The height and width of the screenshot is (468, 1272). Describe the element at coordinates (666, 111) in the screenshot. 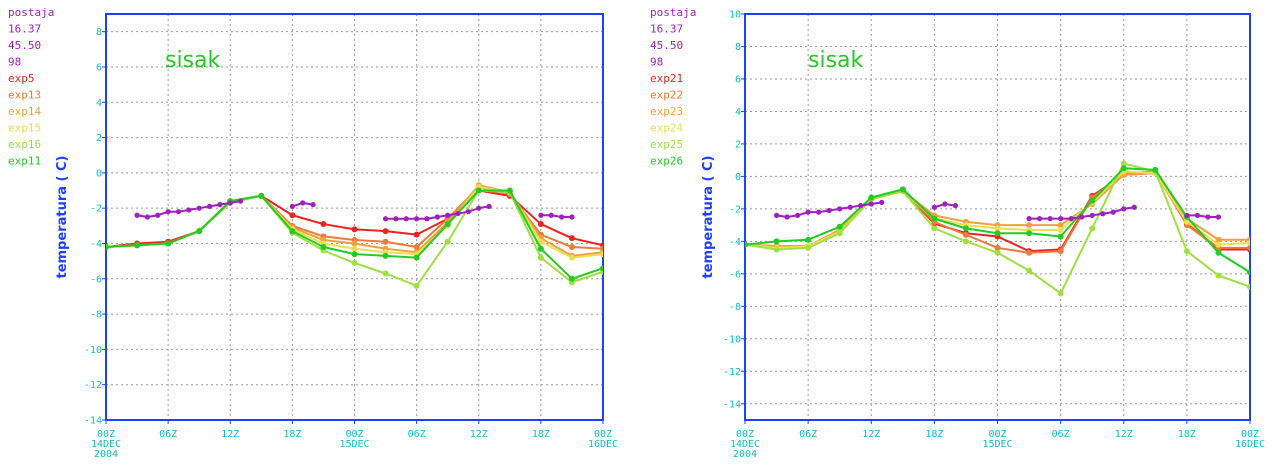

I see `legend-entry: exp23` at that location.